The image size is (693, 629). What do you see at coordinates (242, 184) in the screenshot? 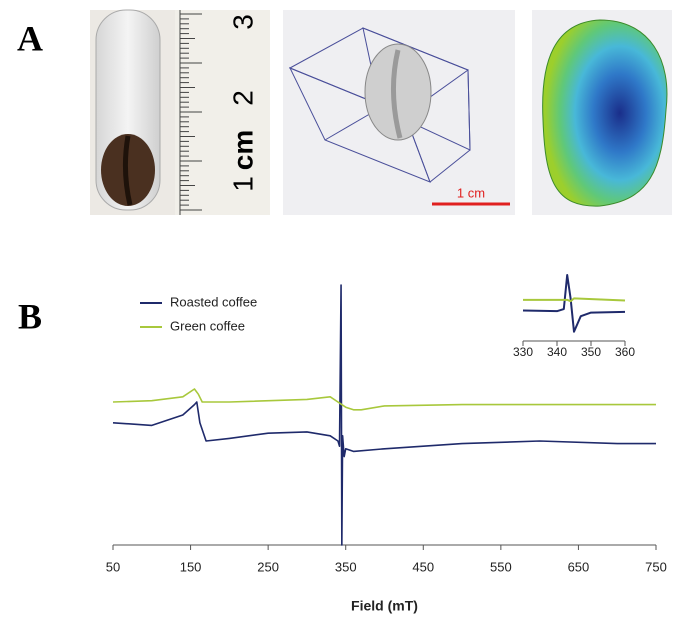
I see `ruler-label: 1` at bounding box center [242, 184].